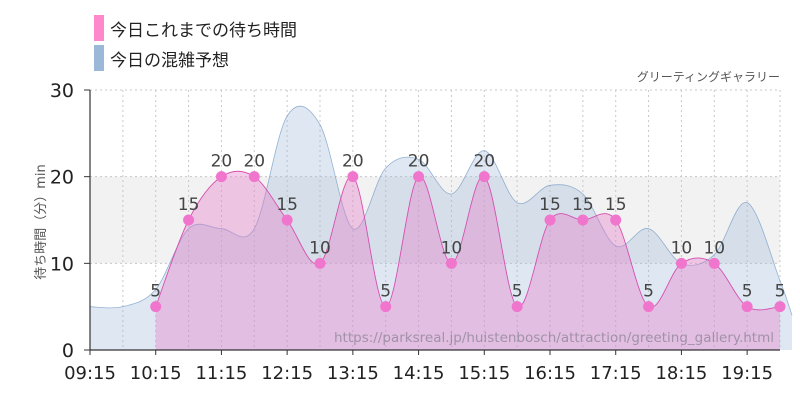 Image resolution: width=800 pixels, height=400 pixels. Describe the element at coordinates (221, 373) in the screenshot. I see `x-tick-label: 11:15` at that location.